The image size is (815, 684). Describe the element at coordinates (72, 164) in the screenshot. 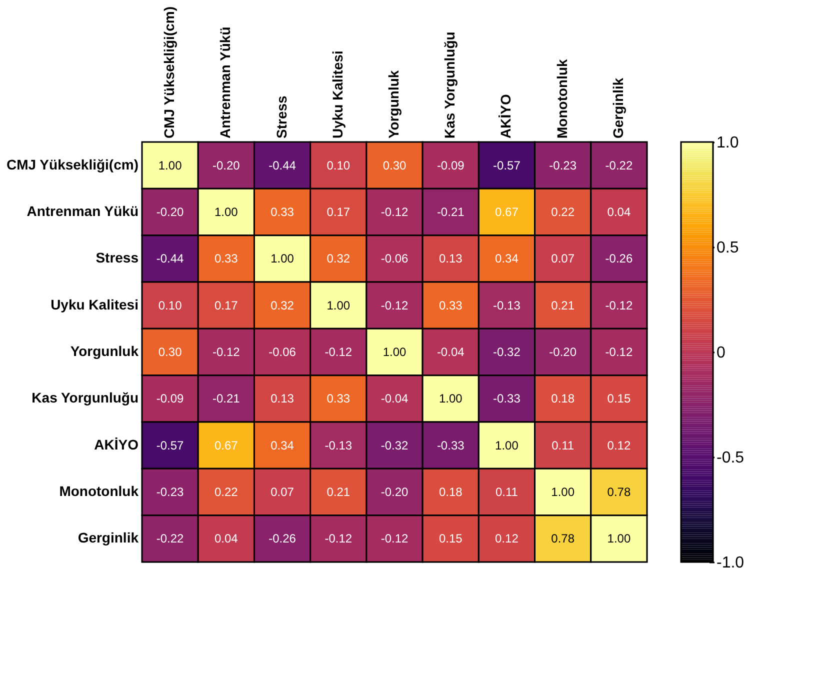

I see `y-tick-label: CMJ Yüksekliği(cm)` at that location.